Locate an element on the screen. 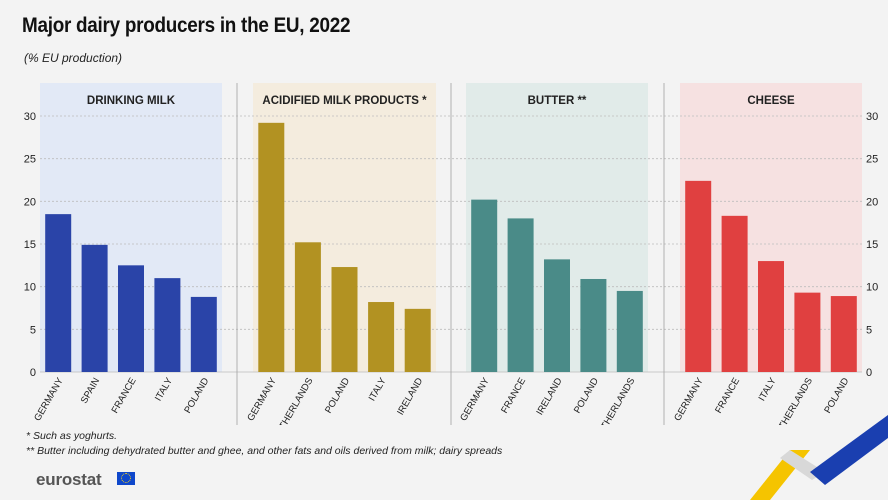 The height and width of the screenshot is (500, 888). eurostat-logo: eurostat is located at coordinates (69, 479).